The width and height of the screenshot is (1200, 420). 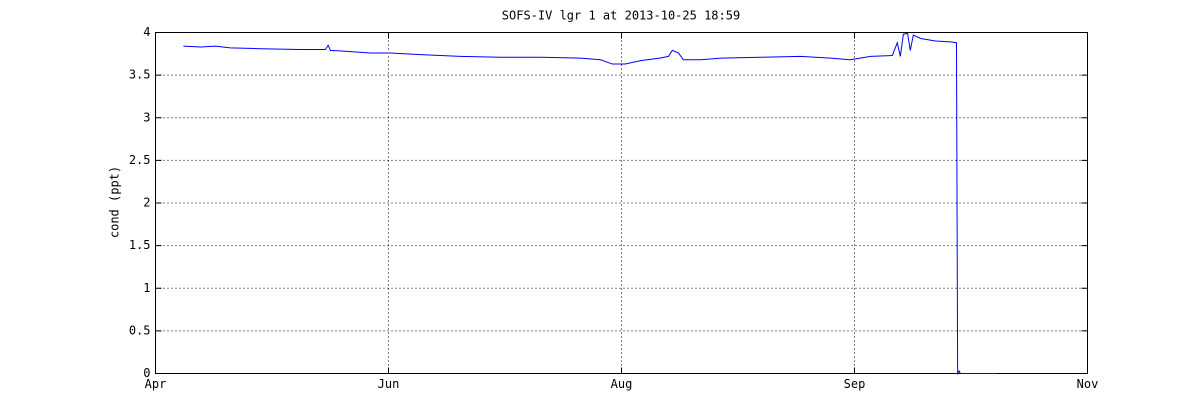 I want to click on y-tick-label: 1, so click(x=146, y=288).